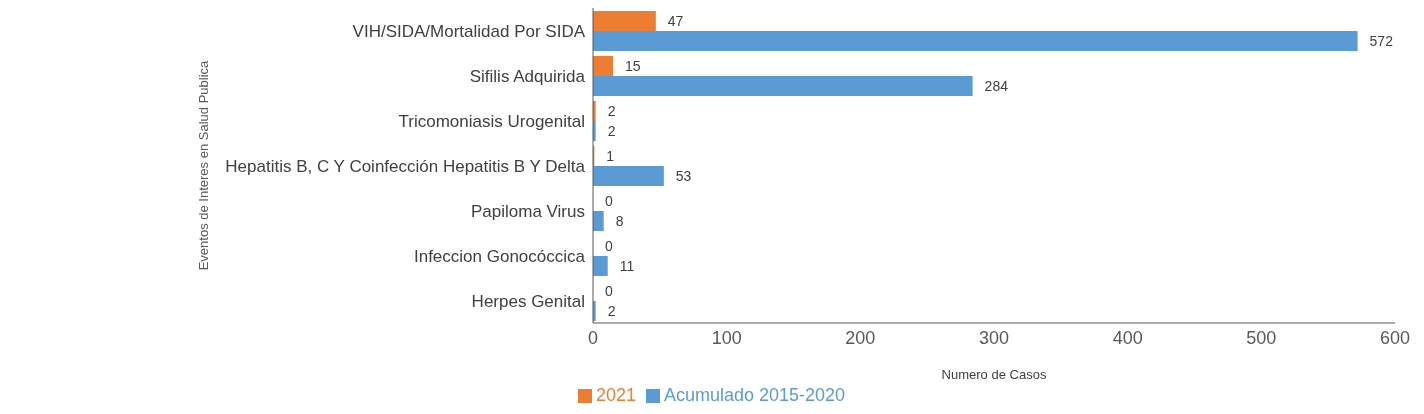 This screenshot has height=414, width=1424. Describe the element at coordinates (619, 221) in the screenshot. I see `data-label: 8` at that location.